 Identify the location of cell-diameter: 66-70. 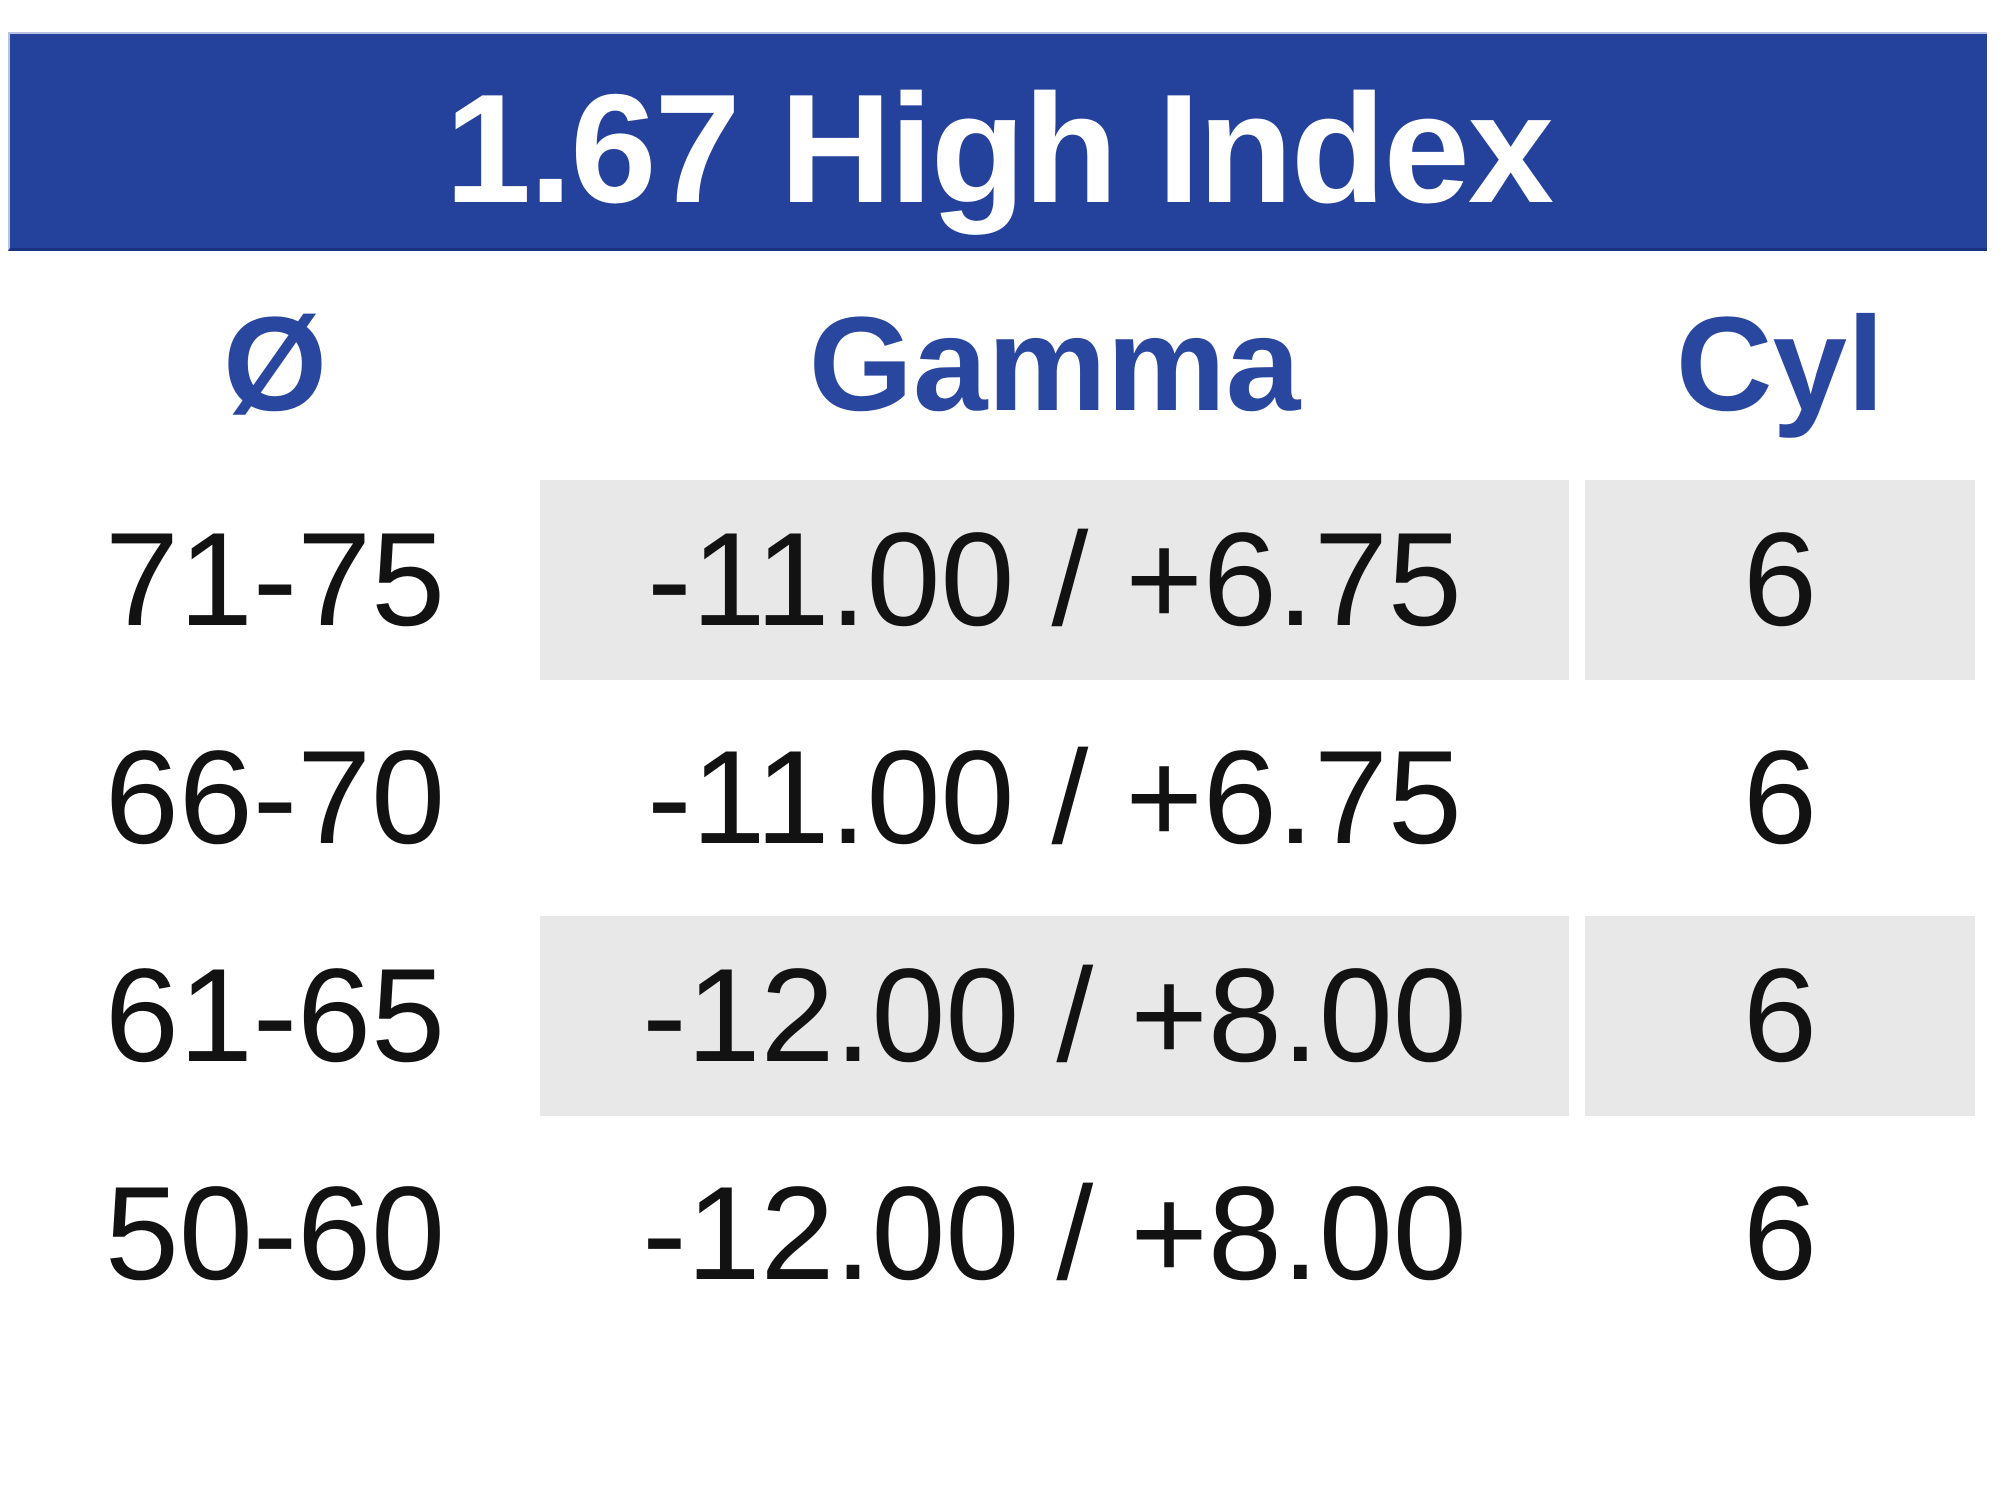
(275, 797).